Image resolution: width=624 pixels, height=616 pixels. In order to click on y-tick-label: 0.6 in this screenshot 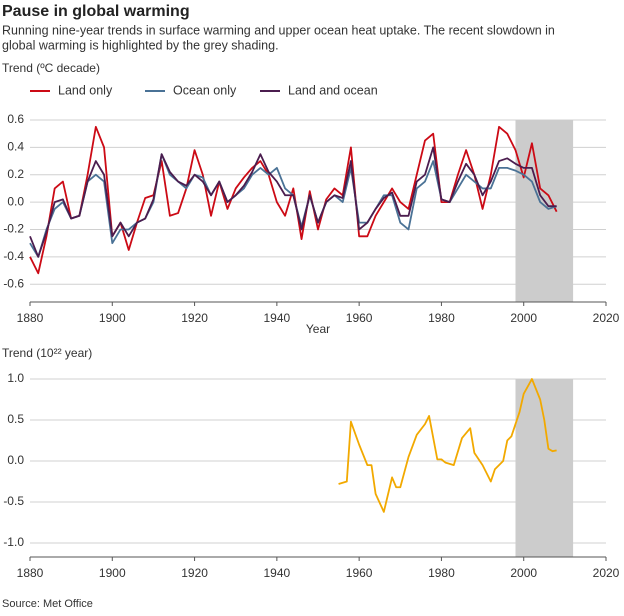, I will do `click(15, 119)`.